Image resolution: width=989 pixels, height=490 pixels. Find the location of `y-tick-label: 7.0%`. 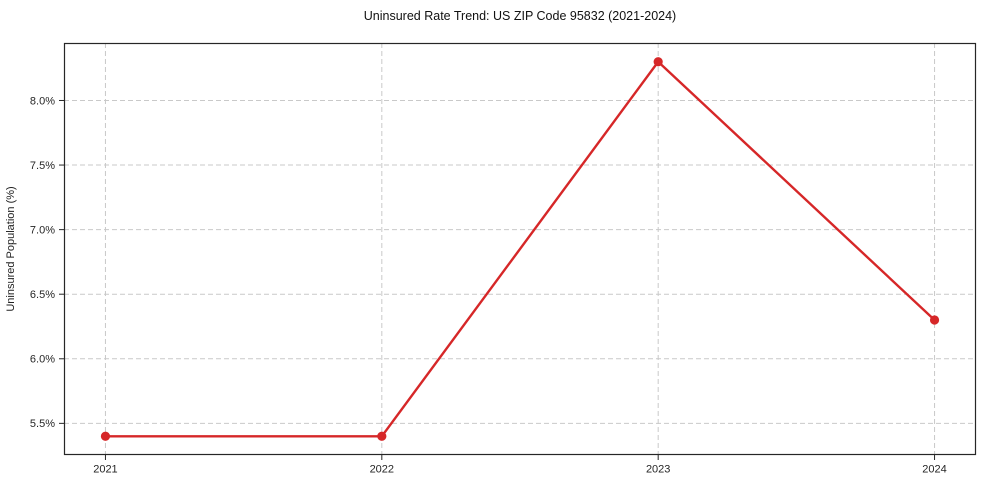

y-tick-label: 7.0% is located at coordinates (42, 230).